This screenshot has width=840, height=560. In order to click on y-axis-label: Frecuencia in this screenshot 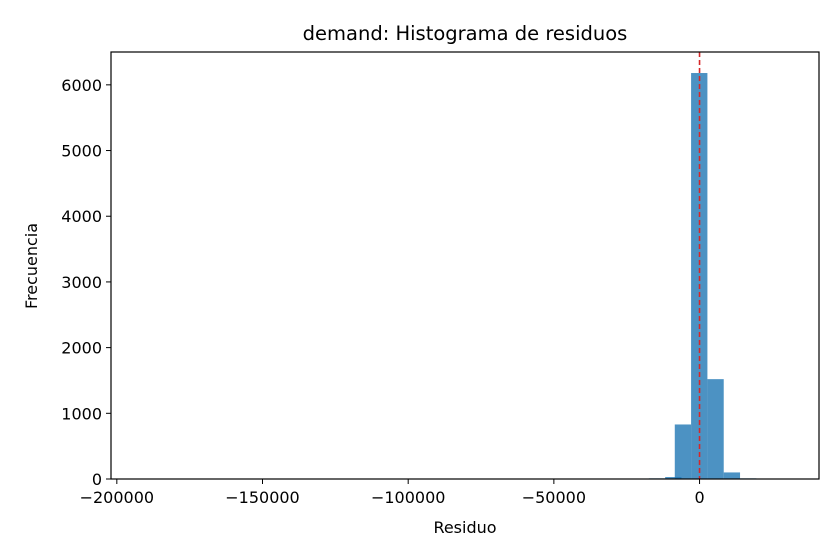, I will do `click(31, 266)`.